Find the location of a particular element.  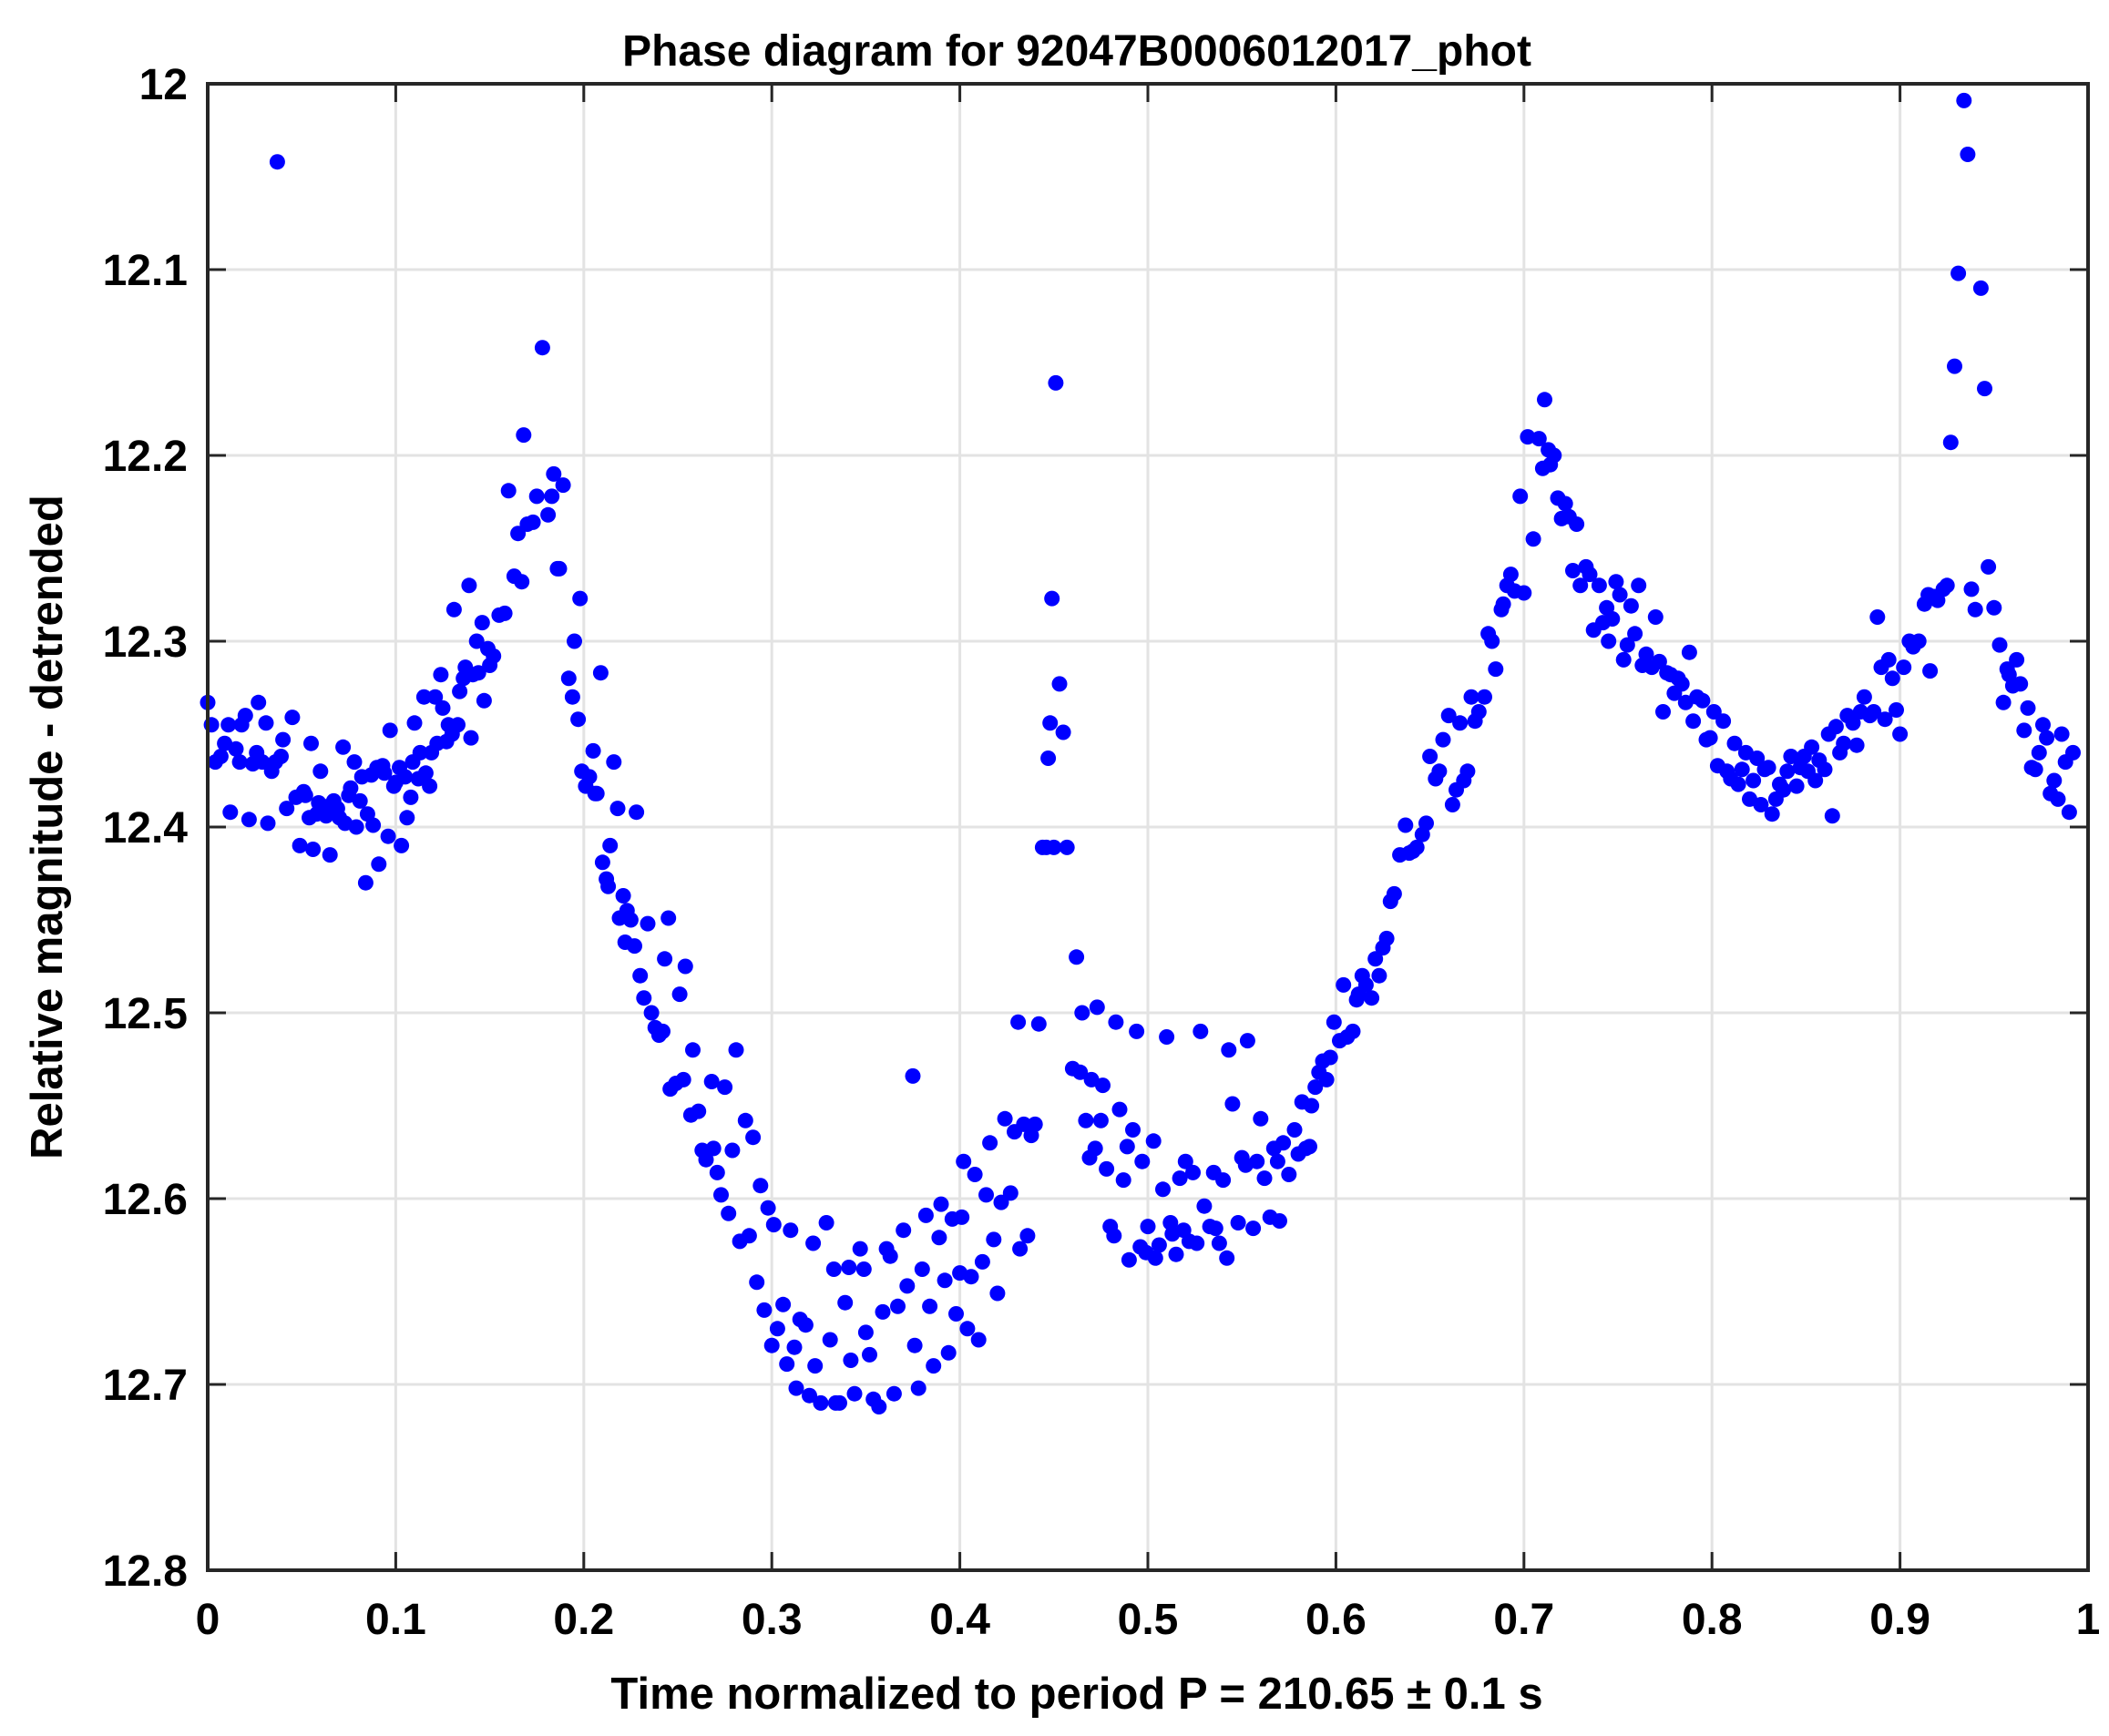

y-tick-label: 12.6 is located at coordinates (145, 1200).